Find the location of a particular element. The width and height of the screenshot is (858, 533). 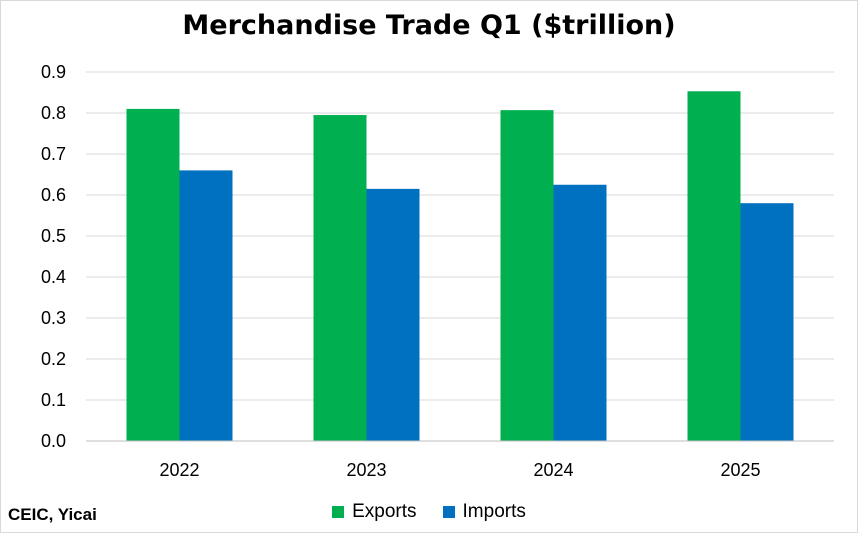

y-tick-label: 0.7 is located at coordinates (53, 154).